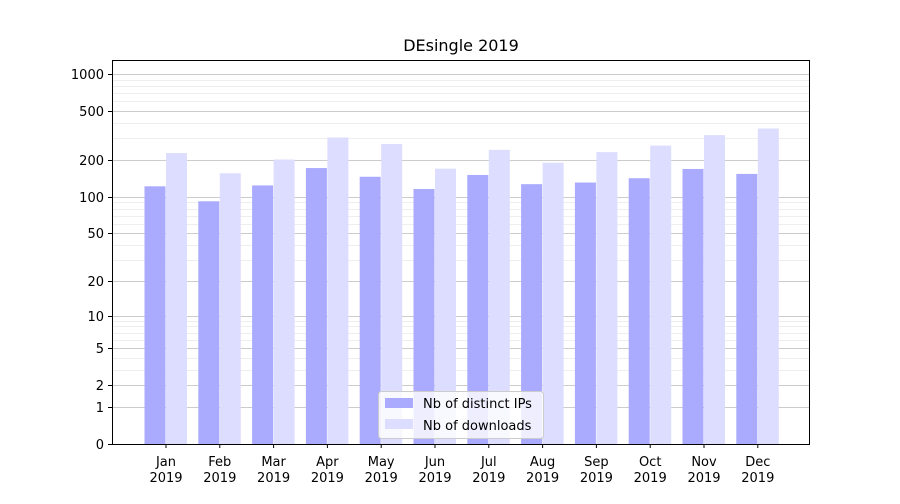 Image resolution: width=900 pixels, height=504 pixels. I want to click on y-tick-label: 200, so click(91, 161).